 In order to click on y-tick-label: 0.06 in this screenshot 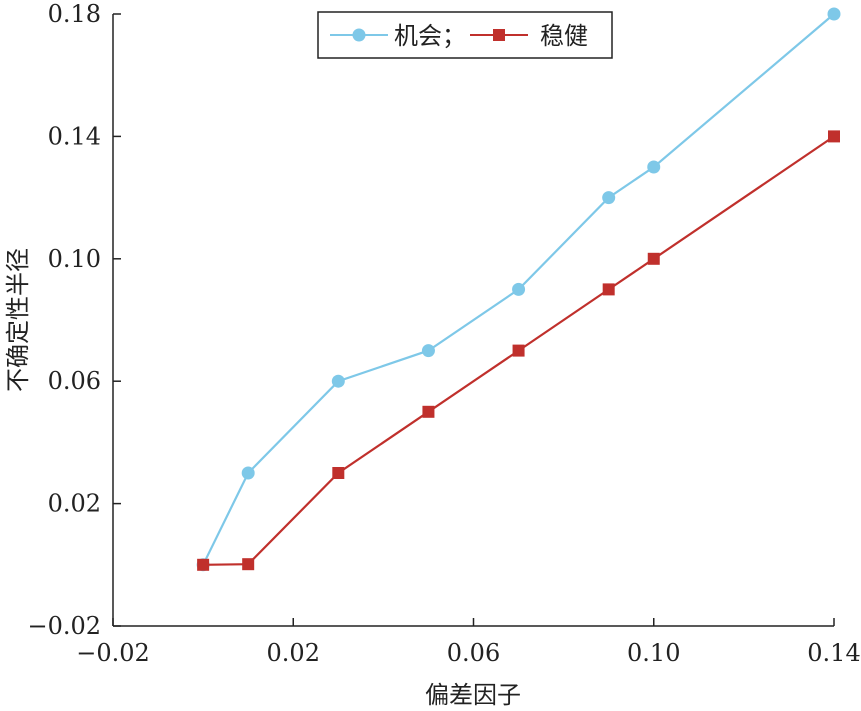, I will do `click(74, 381)`.